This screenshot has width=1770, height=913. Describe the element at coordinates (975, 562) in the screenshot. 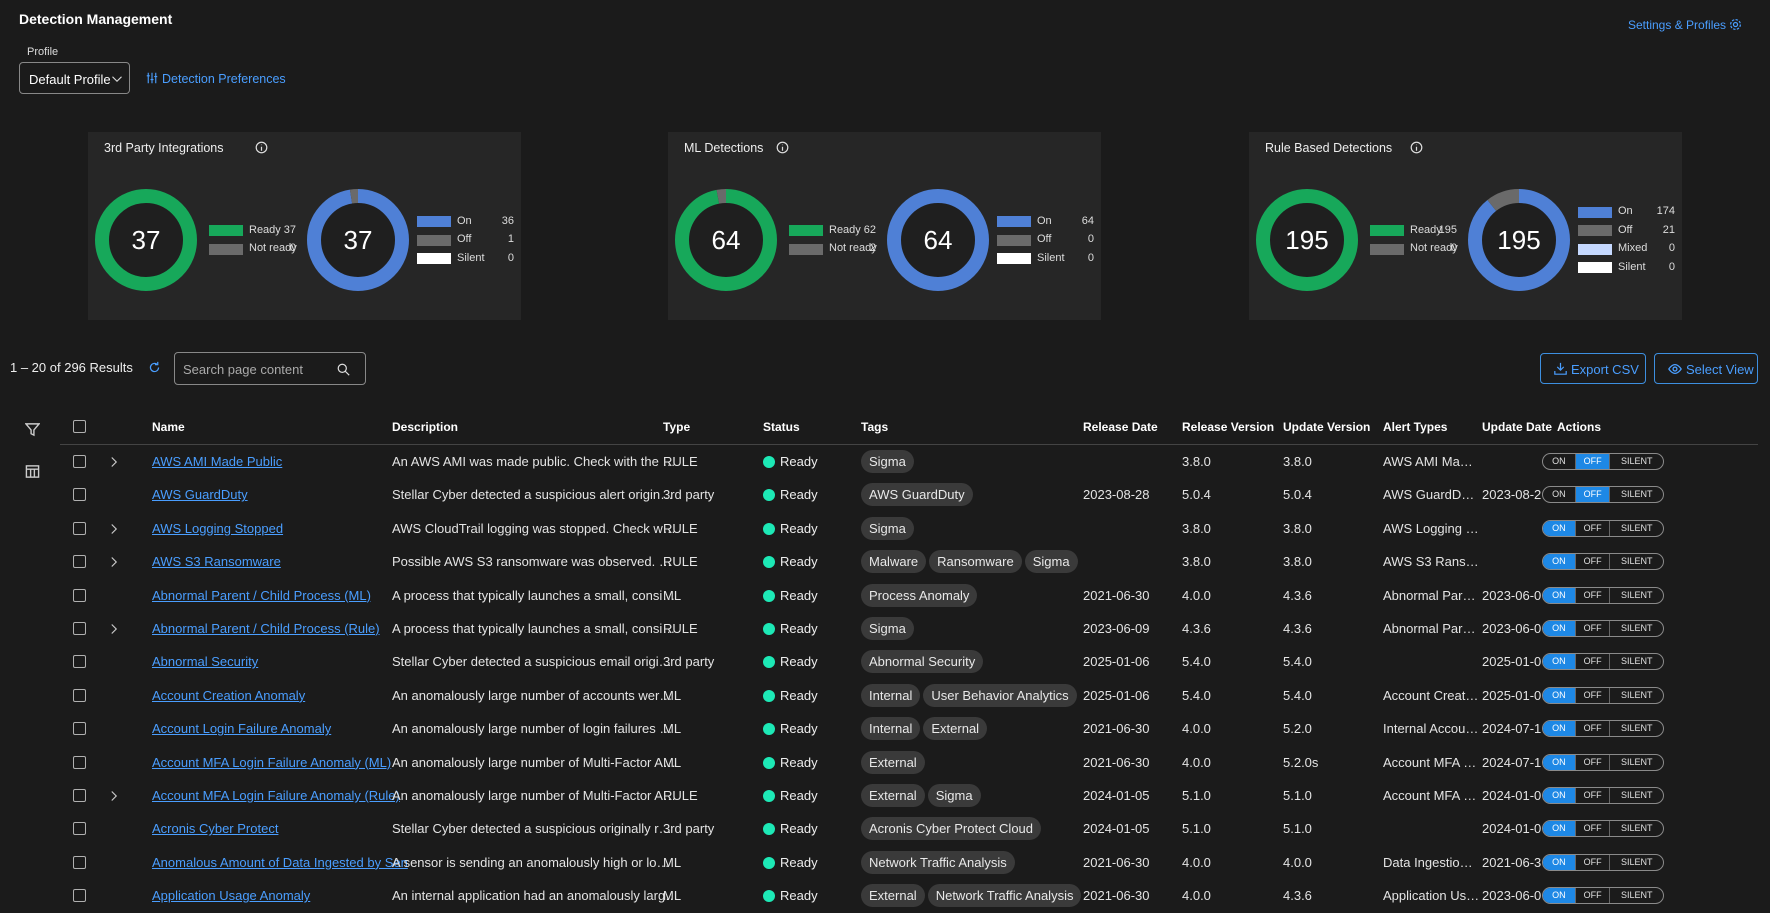

I see `tag-chip: Ransomware` at that location.